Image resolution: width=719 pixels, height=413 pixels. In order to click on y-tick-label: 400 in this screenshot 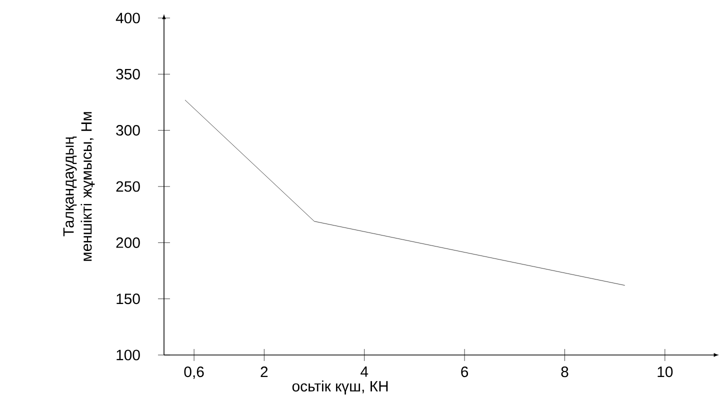, I will do `click(128, 18)`.